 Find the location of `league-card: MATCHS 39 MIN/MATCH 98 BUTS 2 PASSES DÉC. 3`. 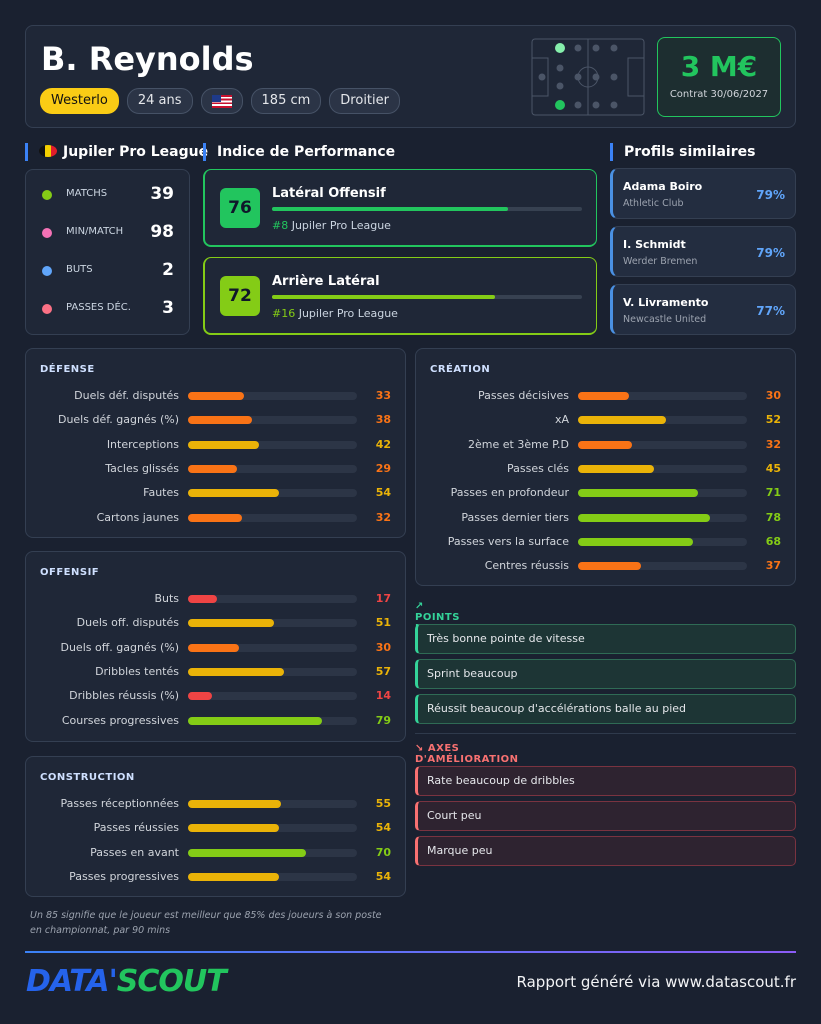

league-card: MATCHS 39 MIN/MATCH 98 BUTS 2 PASSES DÉC. 3 is located at coordinates (107, 252).